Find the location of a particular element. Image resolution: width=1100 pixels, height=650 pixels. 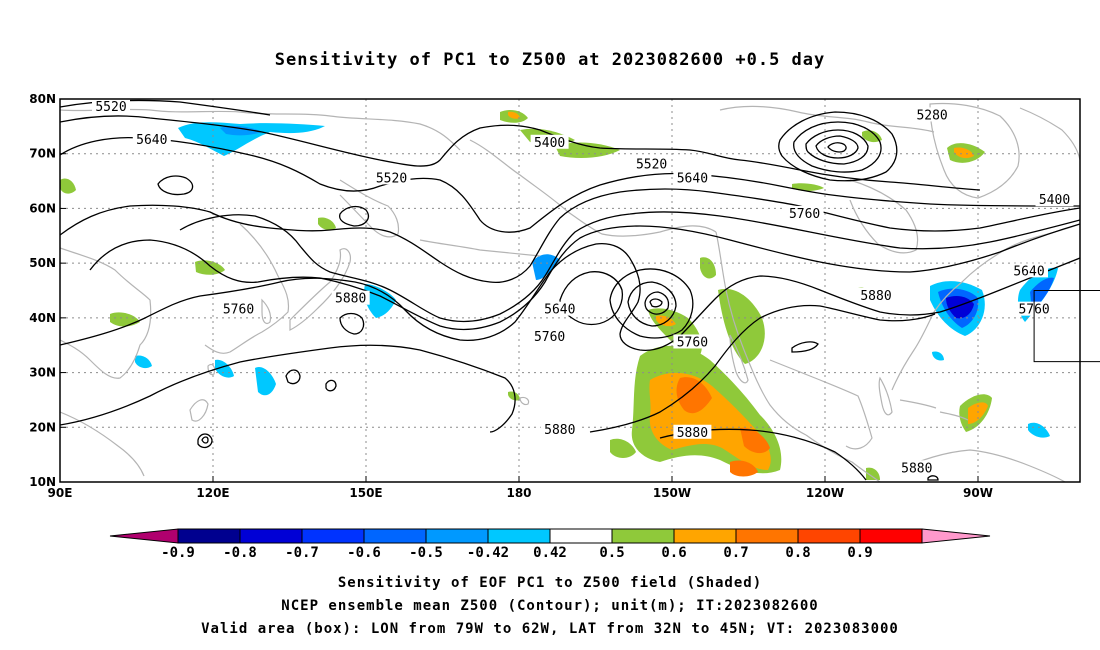

coastline-taiwan is located at coordinates (211, 369).